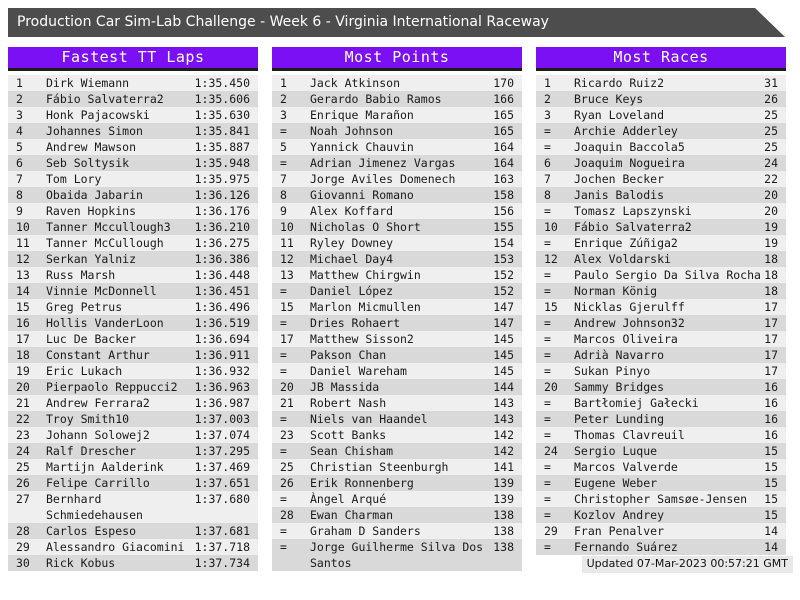 This screenshot has height=600, width=800. I want to click on value-cell: 1:36.519, so click(222, 323).